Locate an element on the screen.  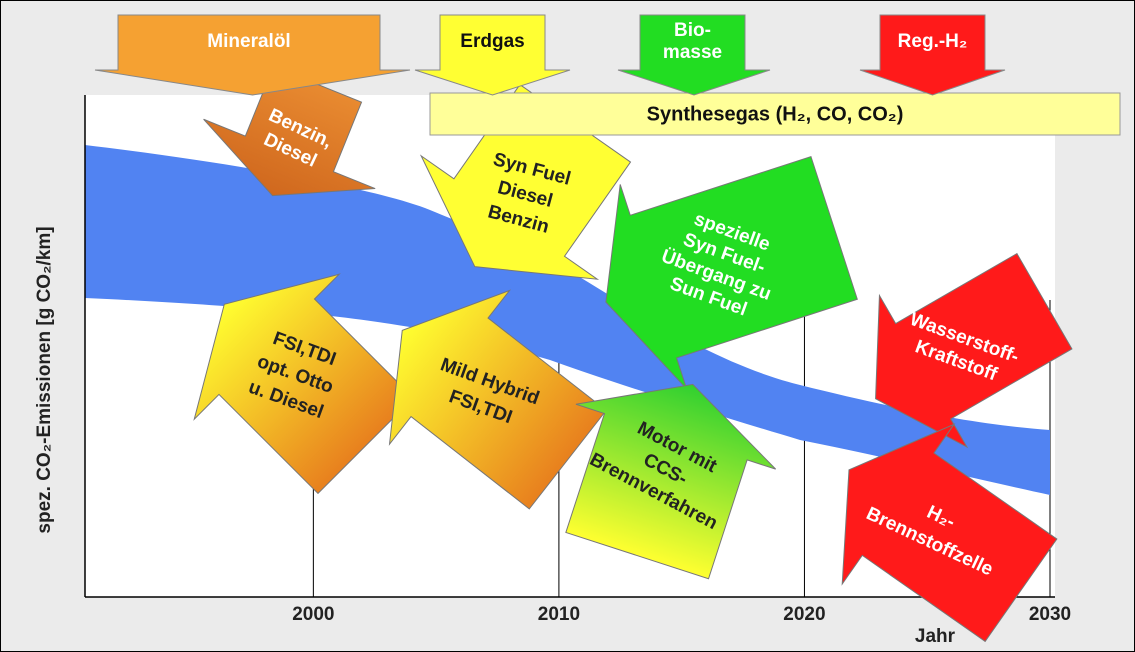
label-line: Mineralöl is located at coordinates (248, 41).